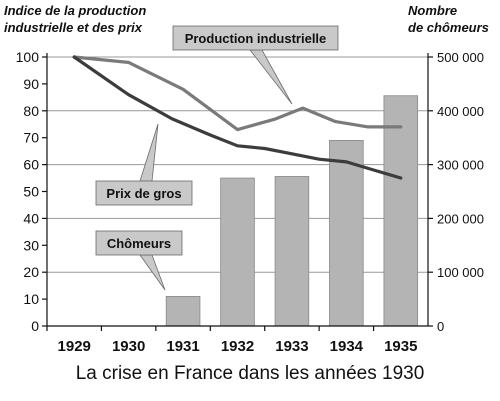 The image size is (500, 401). I want to click on x-tick-label: 1935, so click(400, 346).